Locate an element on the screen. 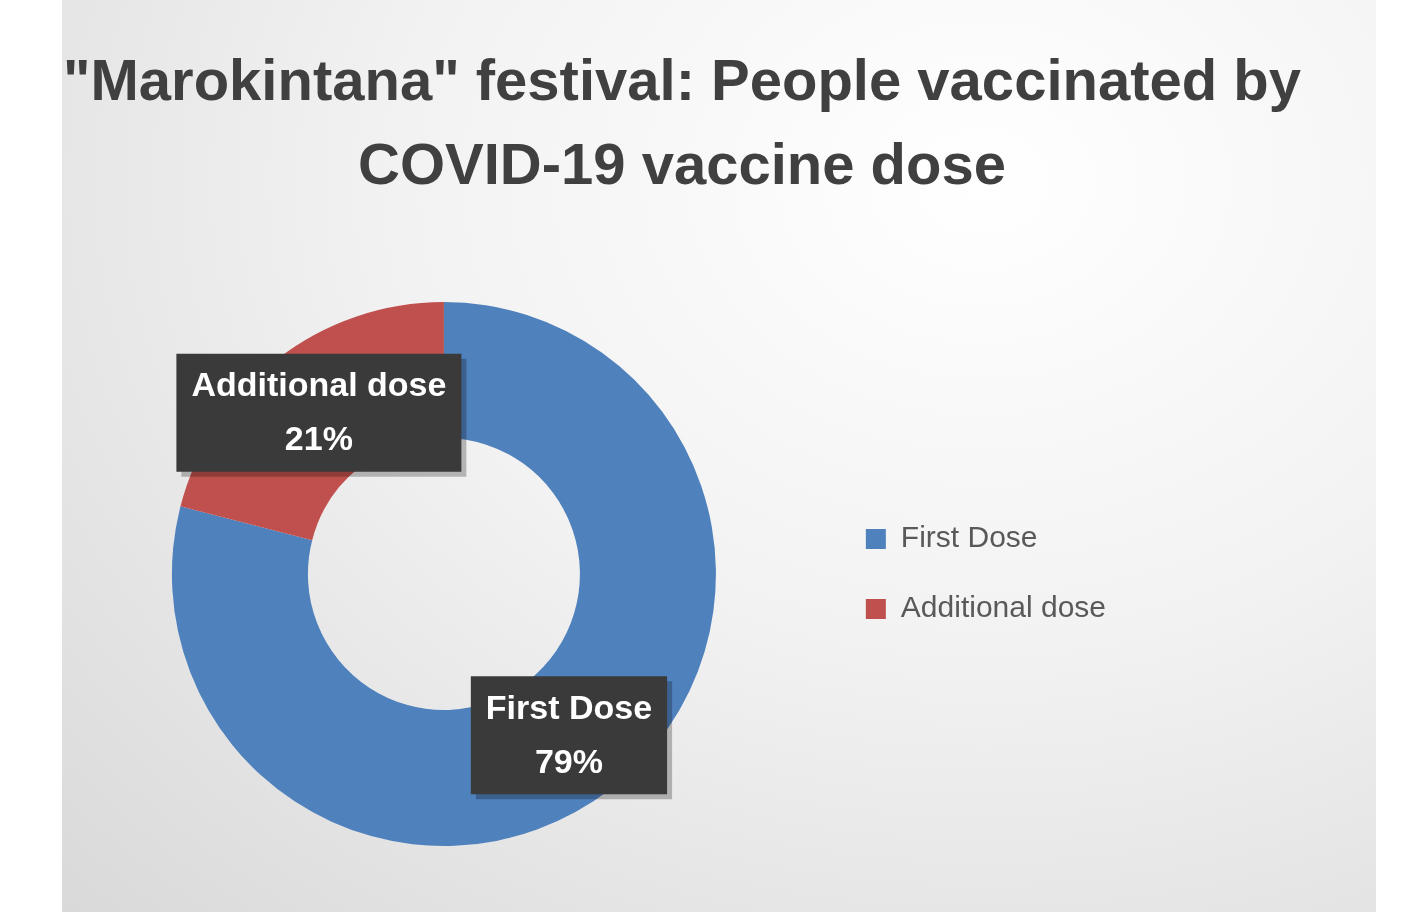 This screenshot has width=1402, height=912. data-label: 21% is located at coordinates (318, 438).